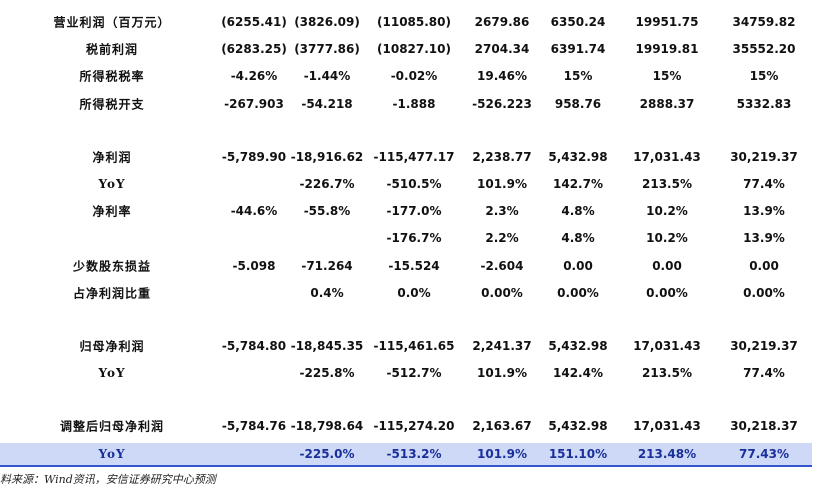 The width and height of the screenshot is (836, 488). What do you see at coordinates (578, 184) in the screenshot?
I see `value-cell: 142.7%` at bounding box center [578, 184].